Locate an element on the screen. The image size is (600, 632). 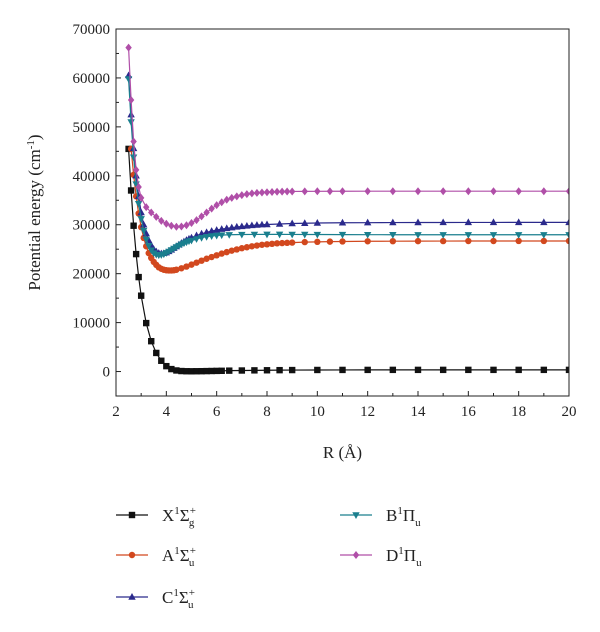
x-tick-label: 2 is located at coordinates (116, 412).